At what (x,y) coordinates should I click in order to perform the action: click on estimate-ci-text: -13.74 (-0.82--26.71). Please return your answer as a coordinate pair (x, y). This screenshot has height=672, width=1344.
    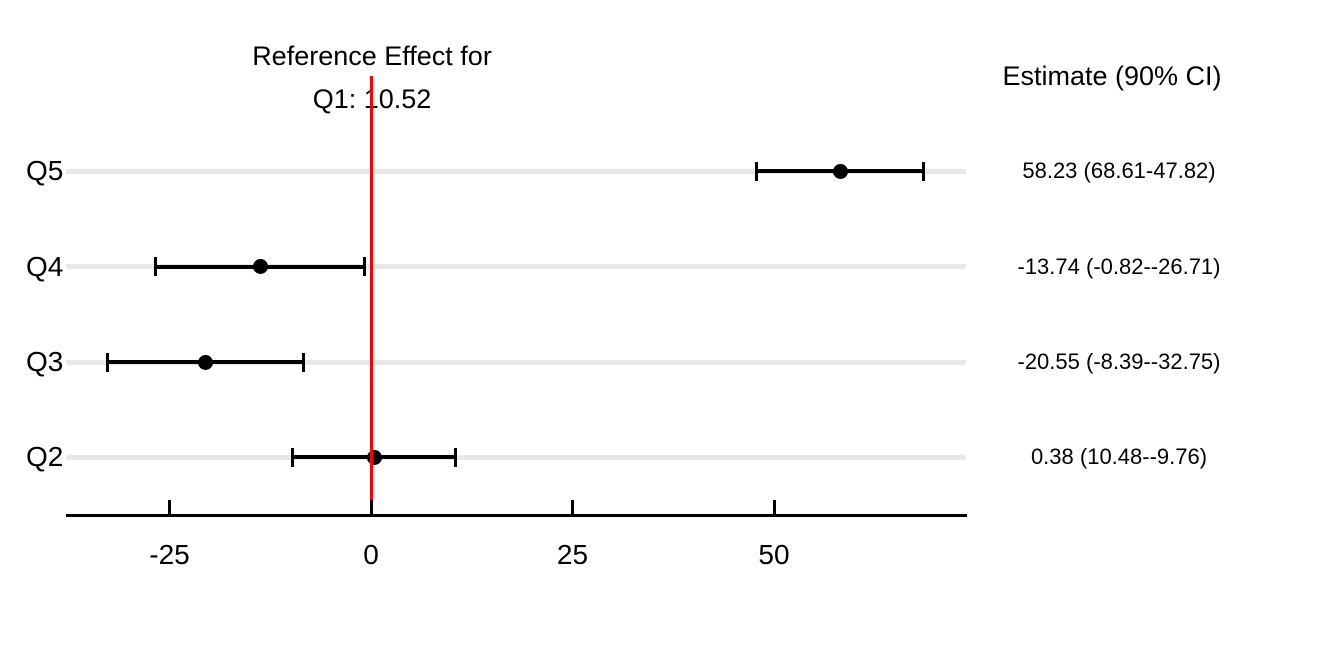
    Looking at the image, I should click on (1119, 266).